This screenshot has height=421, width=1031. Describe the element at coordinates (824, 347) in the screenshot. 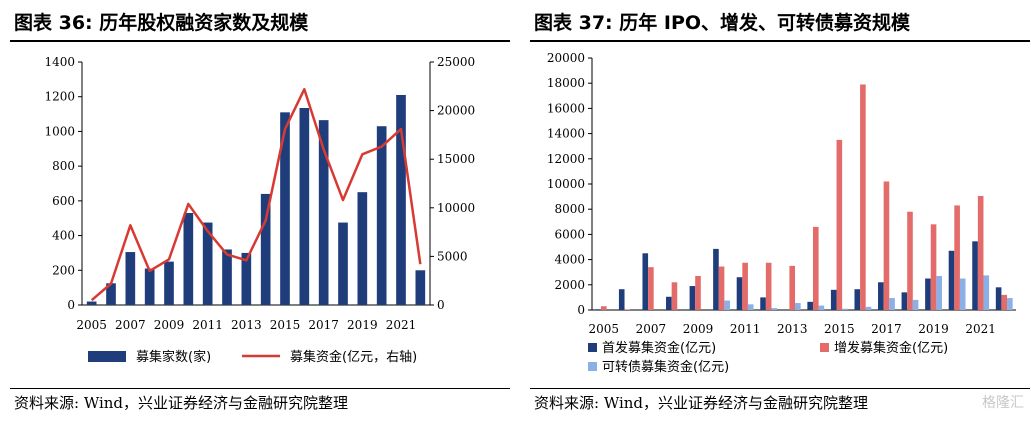

I see `legend-swatch-additional` at that location.